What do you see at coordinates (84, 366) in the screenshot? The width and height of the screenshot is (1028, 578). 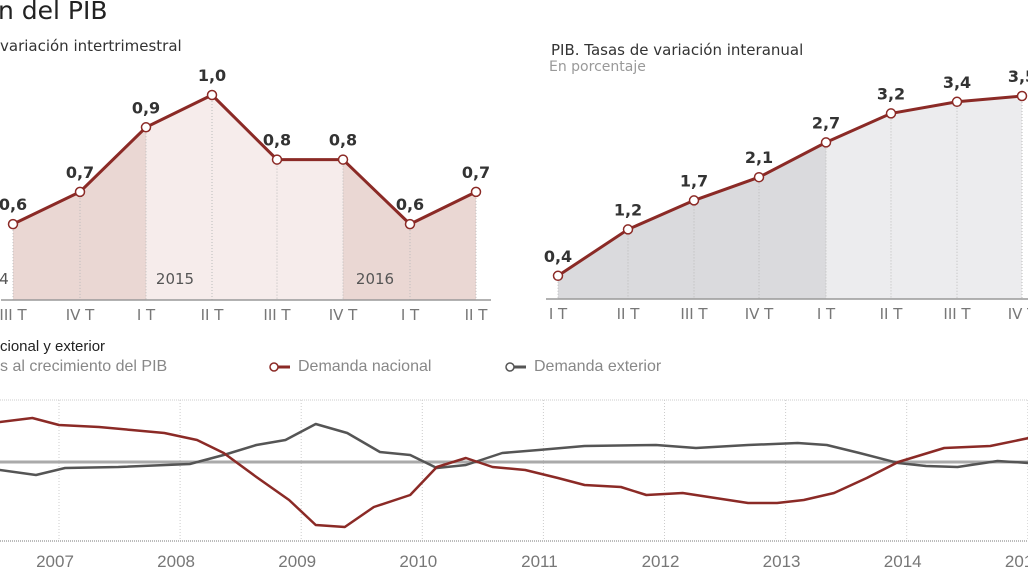 I see `chart3-subtitle: s al crecimiento del PIB` at bounding box center [84, 366].